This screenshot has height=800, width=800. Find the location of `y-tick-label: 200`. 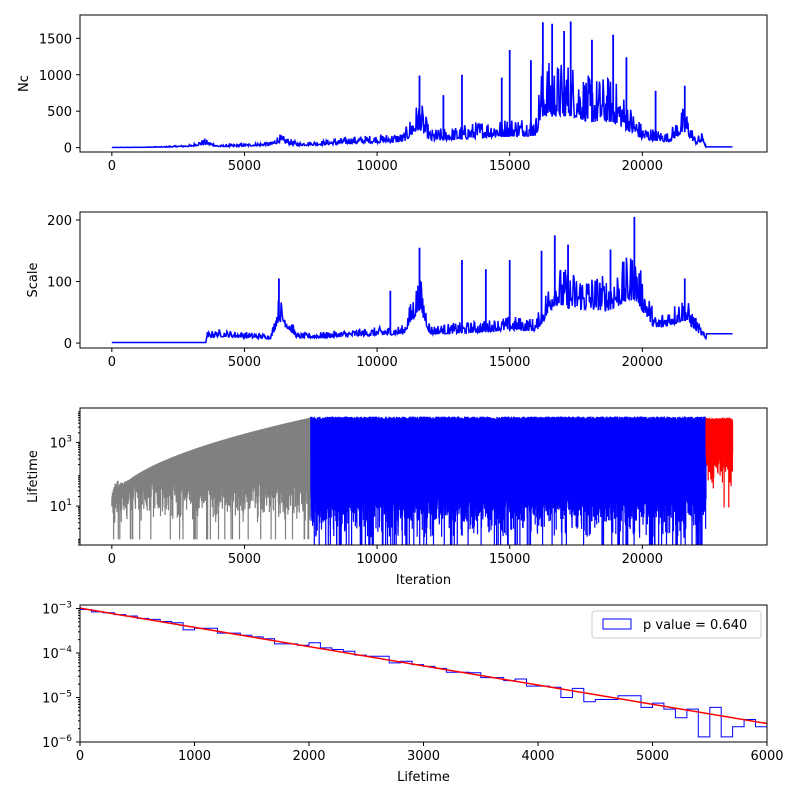

y-tick-label: 200 is located at coordinates (59, 221).